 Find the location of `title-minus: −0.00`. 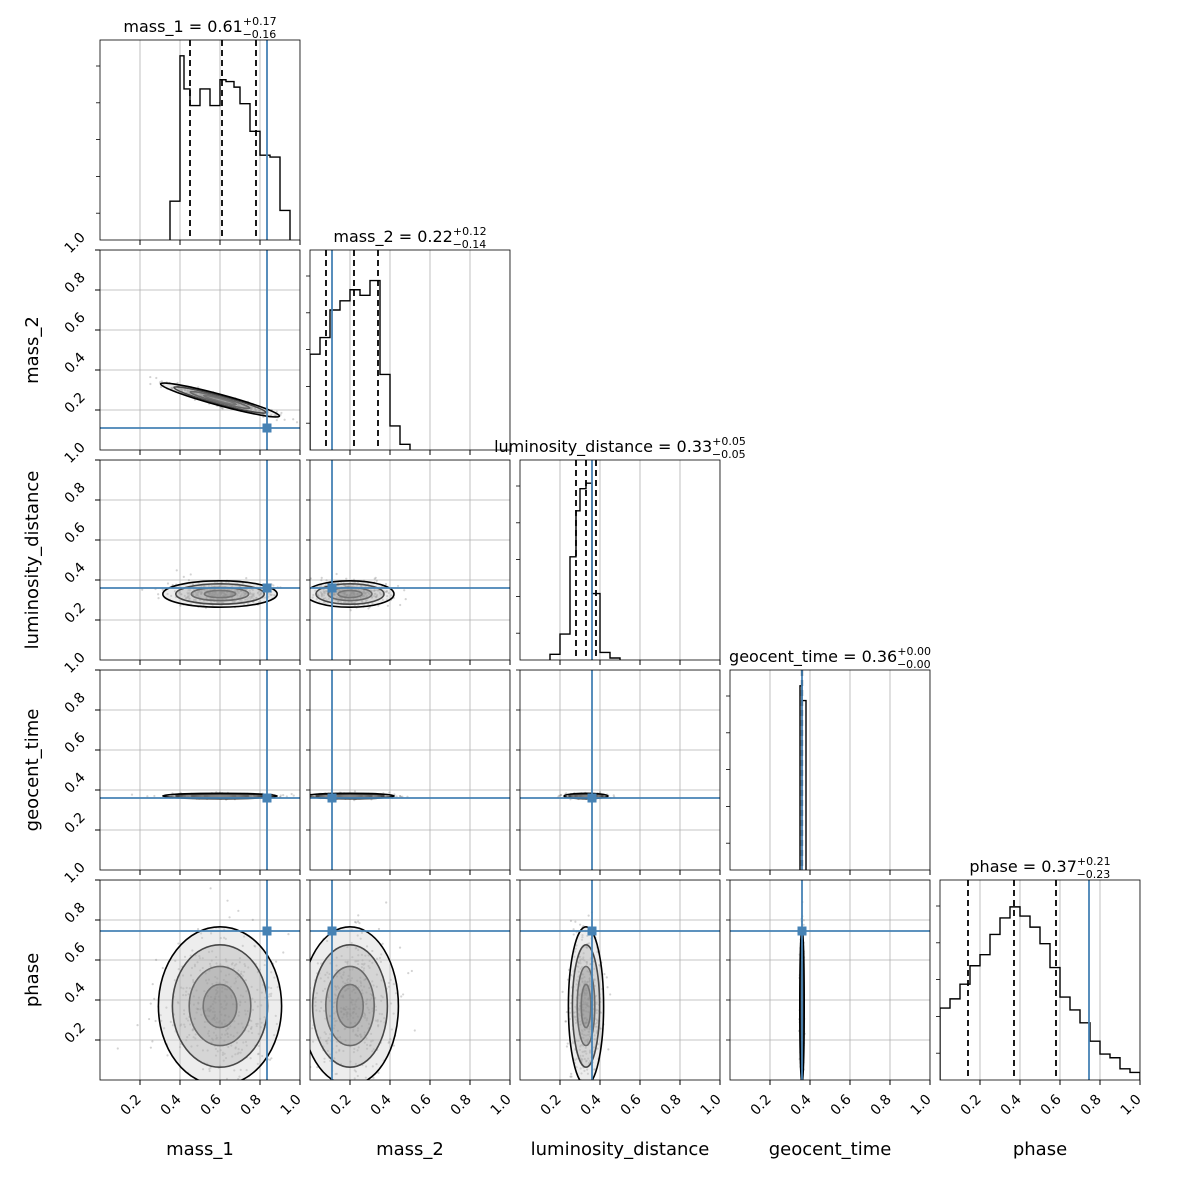

title-minus: −0.00 is located at coordinates (914, 664).